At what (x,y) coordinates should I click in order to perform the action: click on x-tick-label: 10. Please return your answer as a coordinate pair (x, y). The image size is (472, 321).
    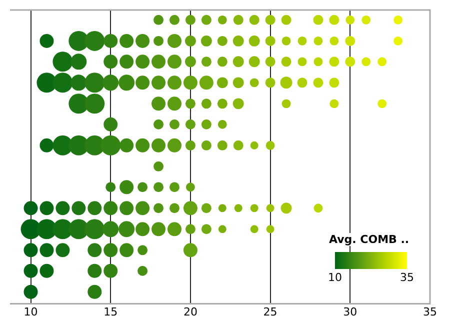
    Looking at the image, I should click on (31, 311).